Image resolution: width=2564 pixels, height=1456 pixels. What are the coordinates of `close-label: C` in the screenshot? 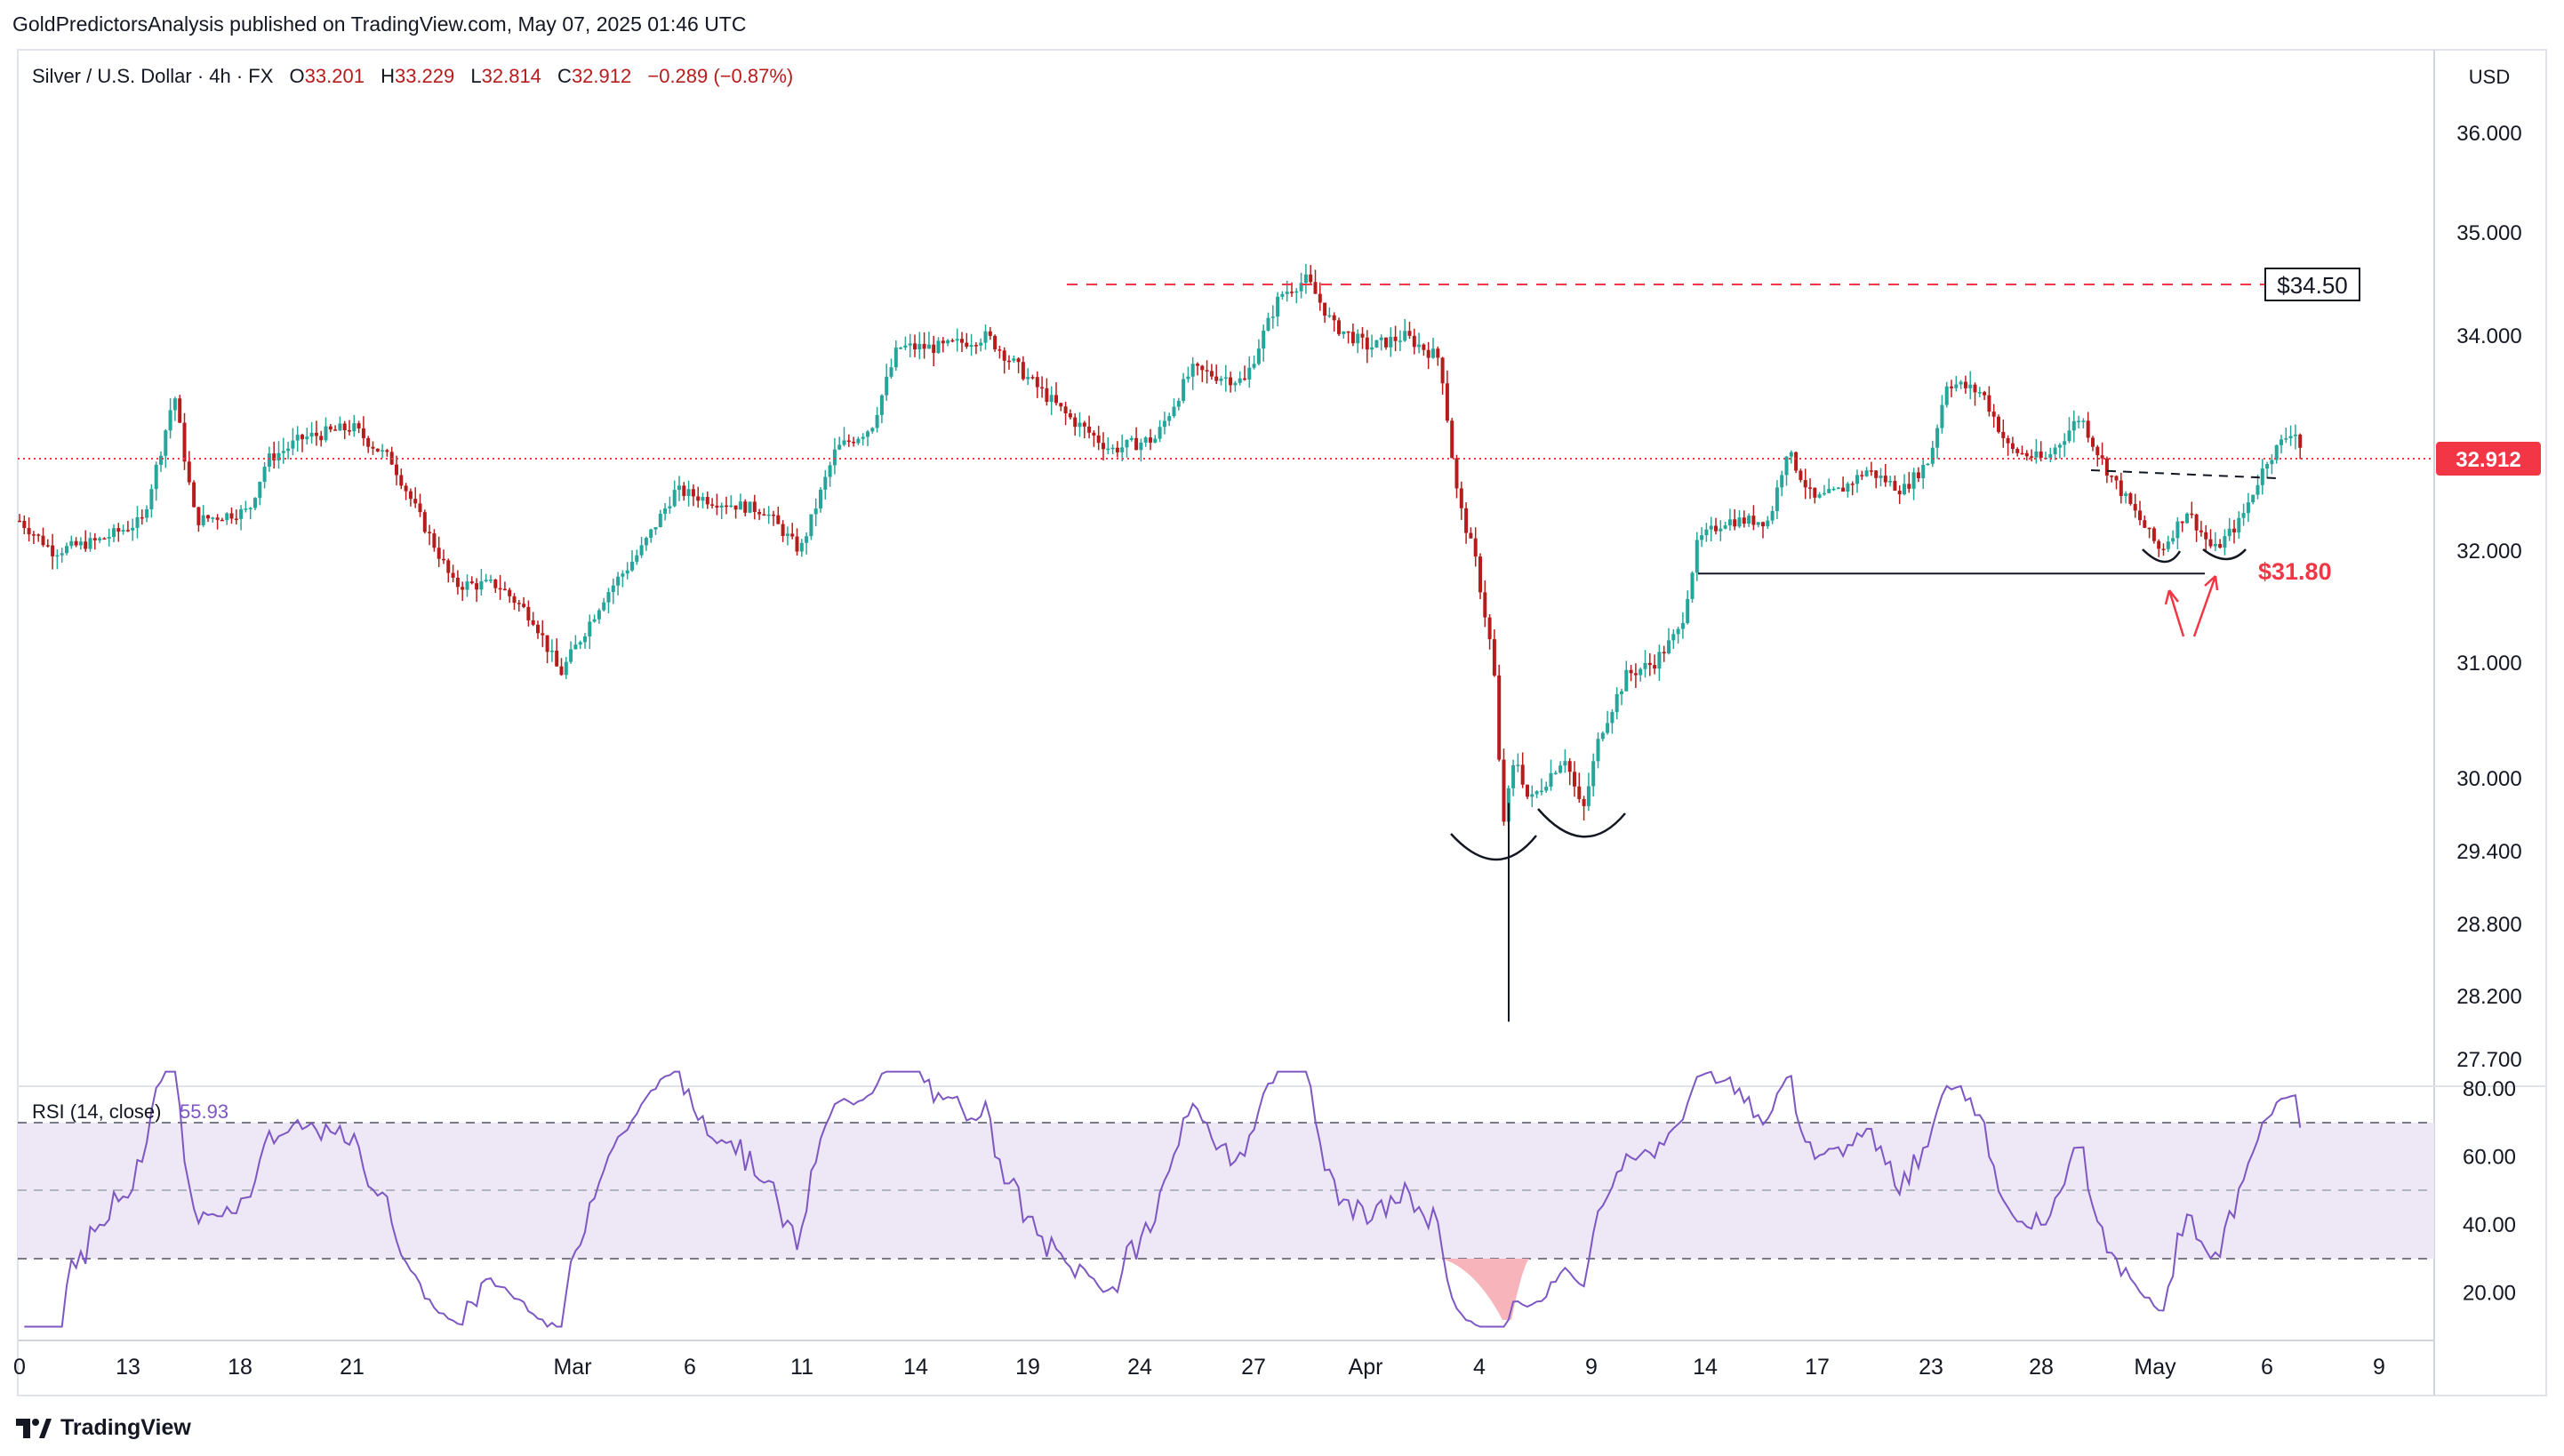 It's located at (564, 76).